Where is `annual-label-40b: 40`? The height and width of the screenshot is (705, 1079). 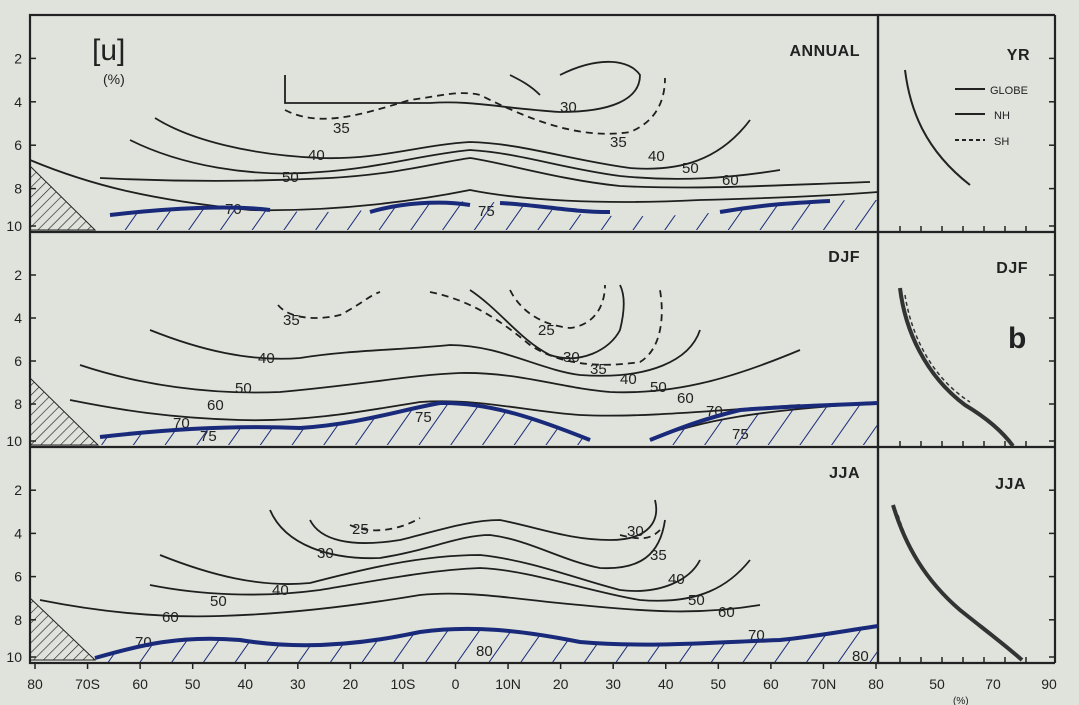 annual-label-40b: 40 is located at coordinates (656, 156).